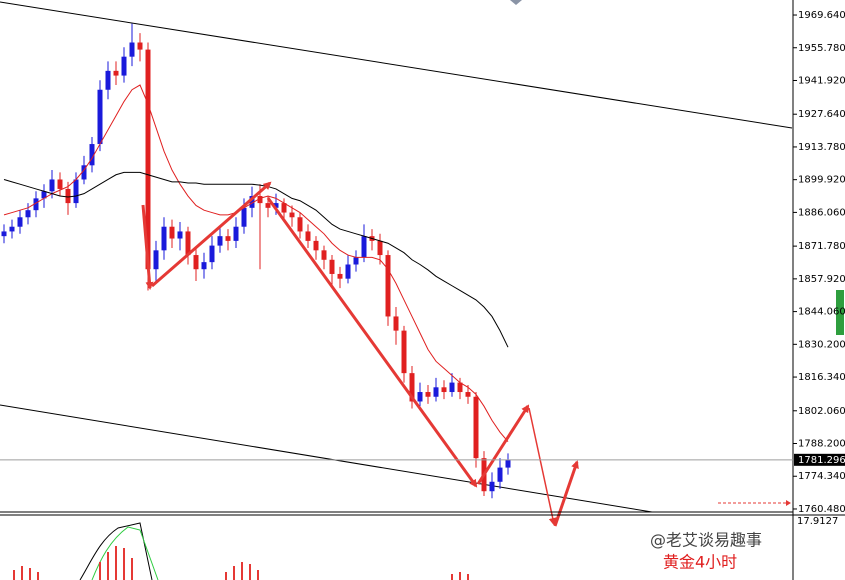  What do you see at coordinates (821, 411) in the screenshot?
I see `y-tick-label: 1802.060` at bounding box center [821, 411].